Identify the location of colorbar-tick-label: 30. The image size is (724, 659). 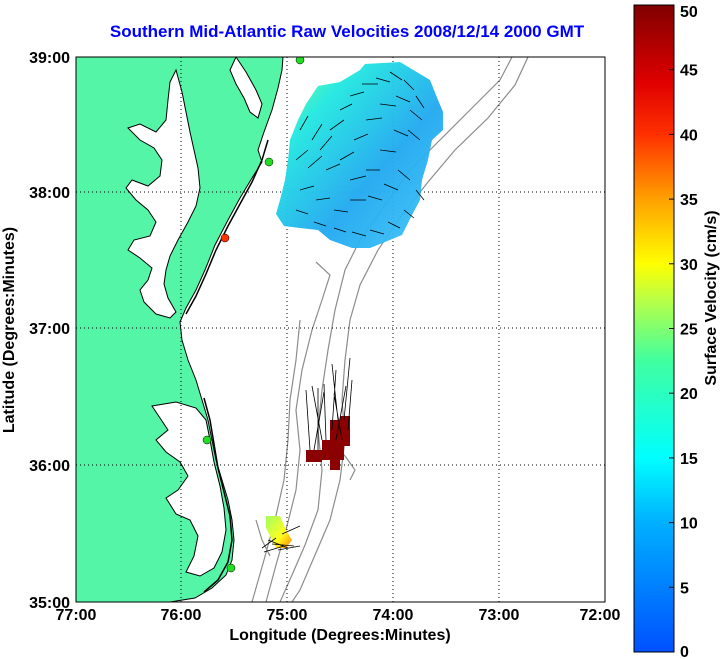
(689, 265).